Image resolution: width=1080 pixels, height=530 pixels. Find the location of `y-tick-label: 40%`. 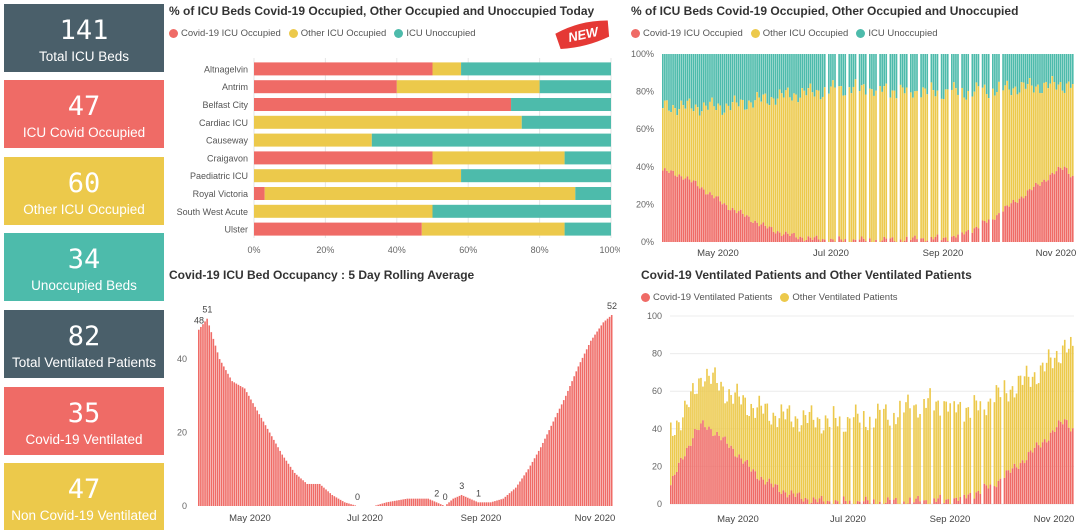

y-tick-label: 40% is located at coordinates (645, 167).